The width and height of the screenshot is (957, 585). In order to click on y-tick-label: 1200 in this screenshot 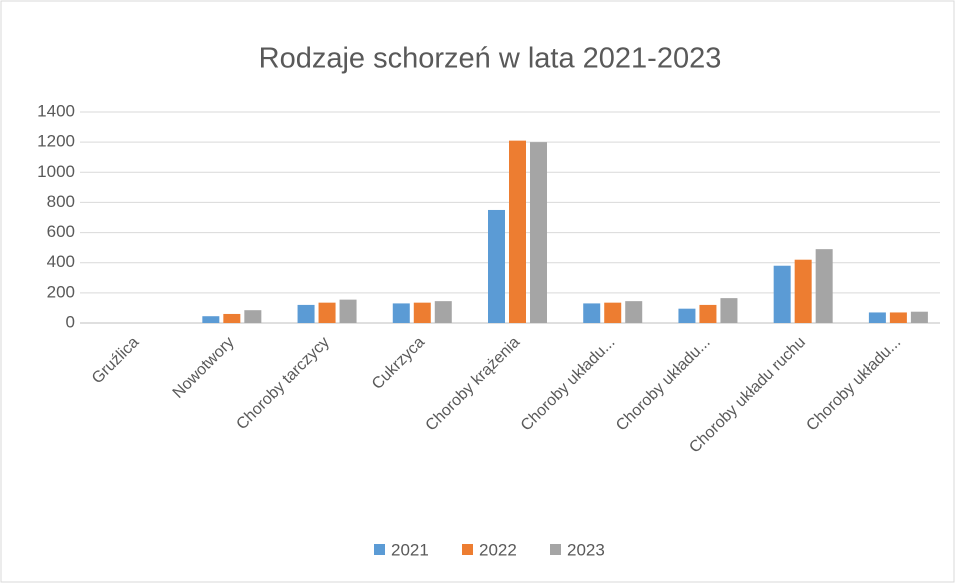, I will do `click(56, 141)`.